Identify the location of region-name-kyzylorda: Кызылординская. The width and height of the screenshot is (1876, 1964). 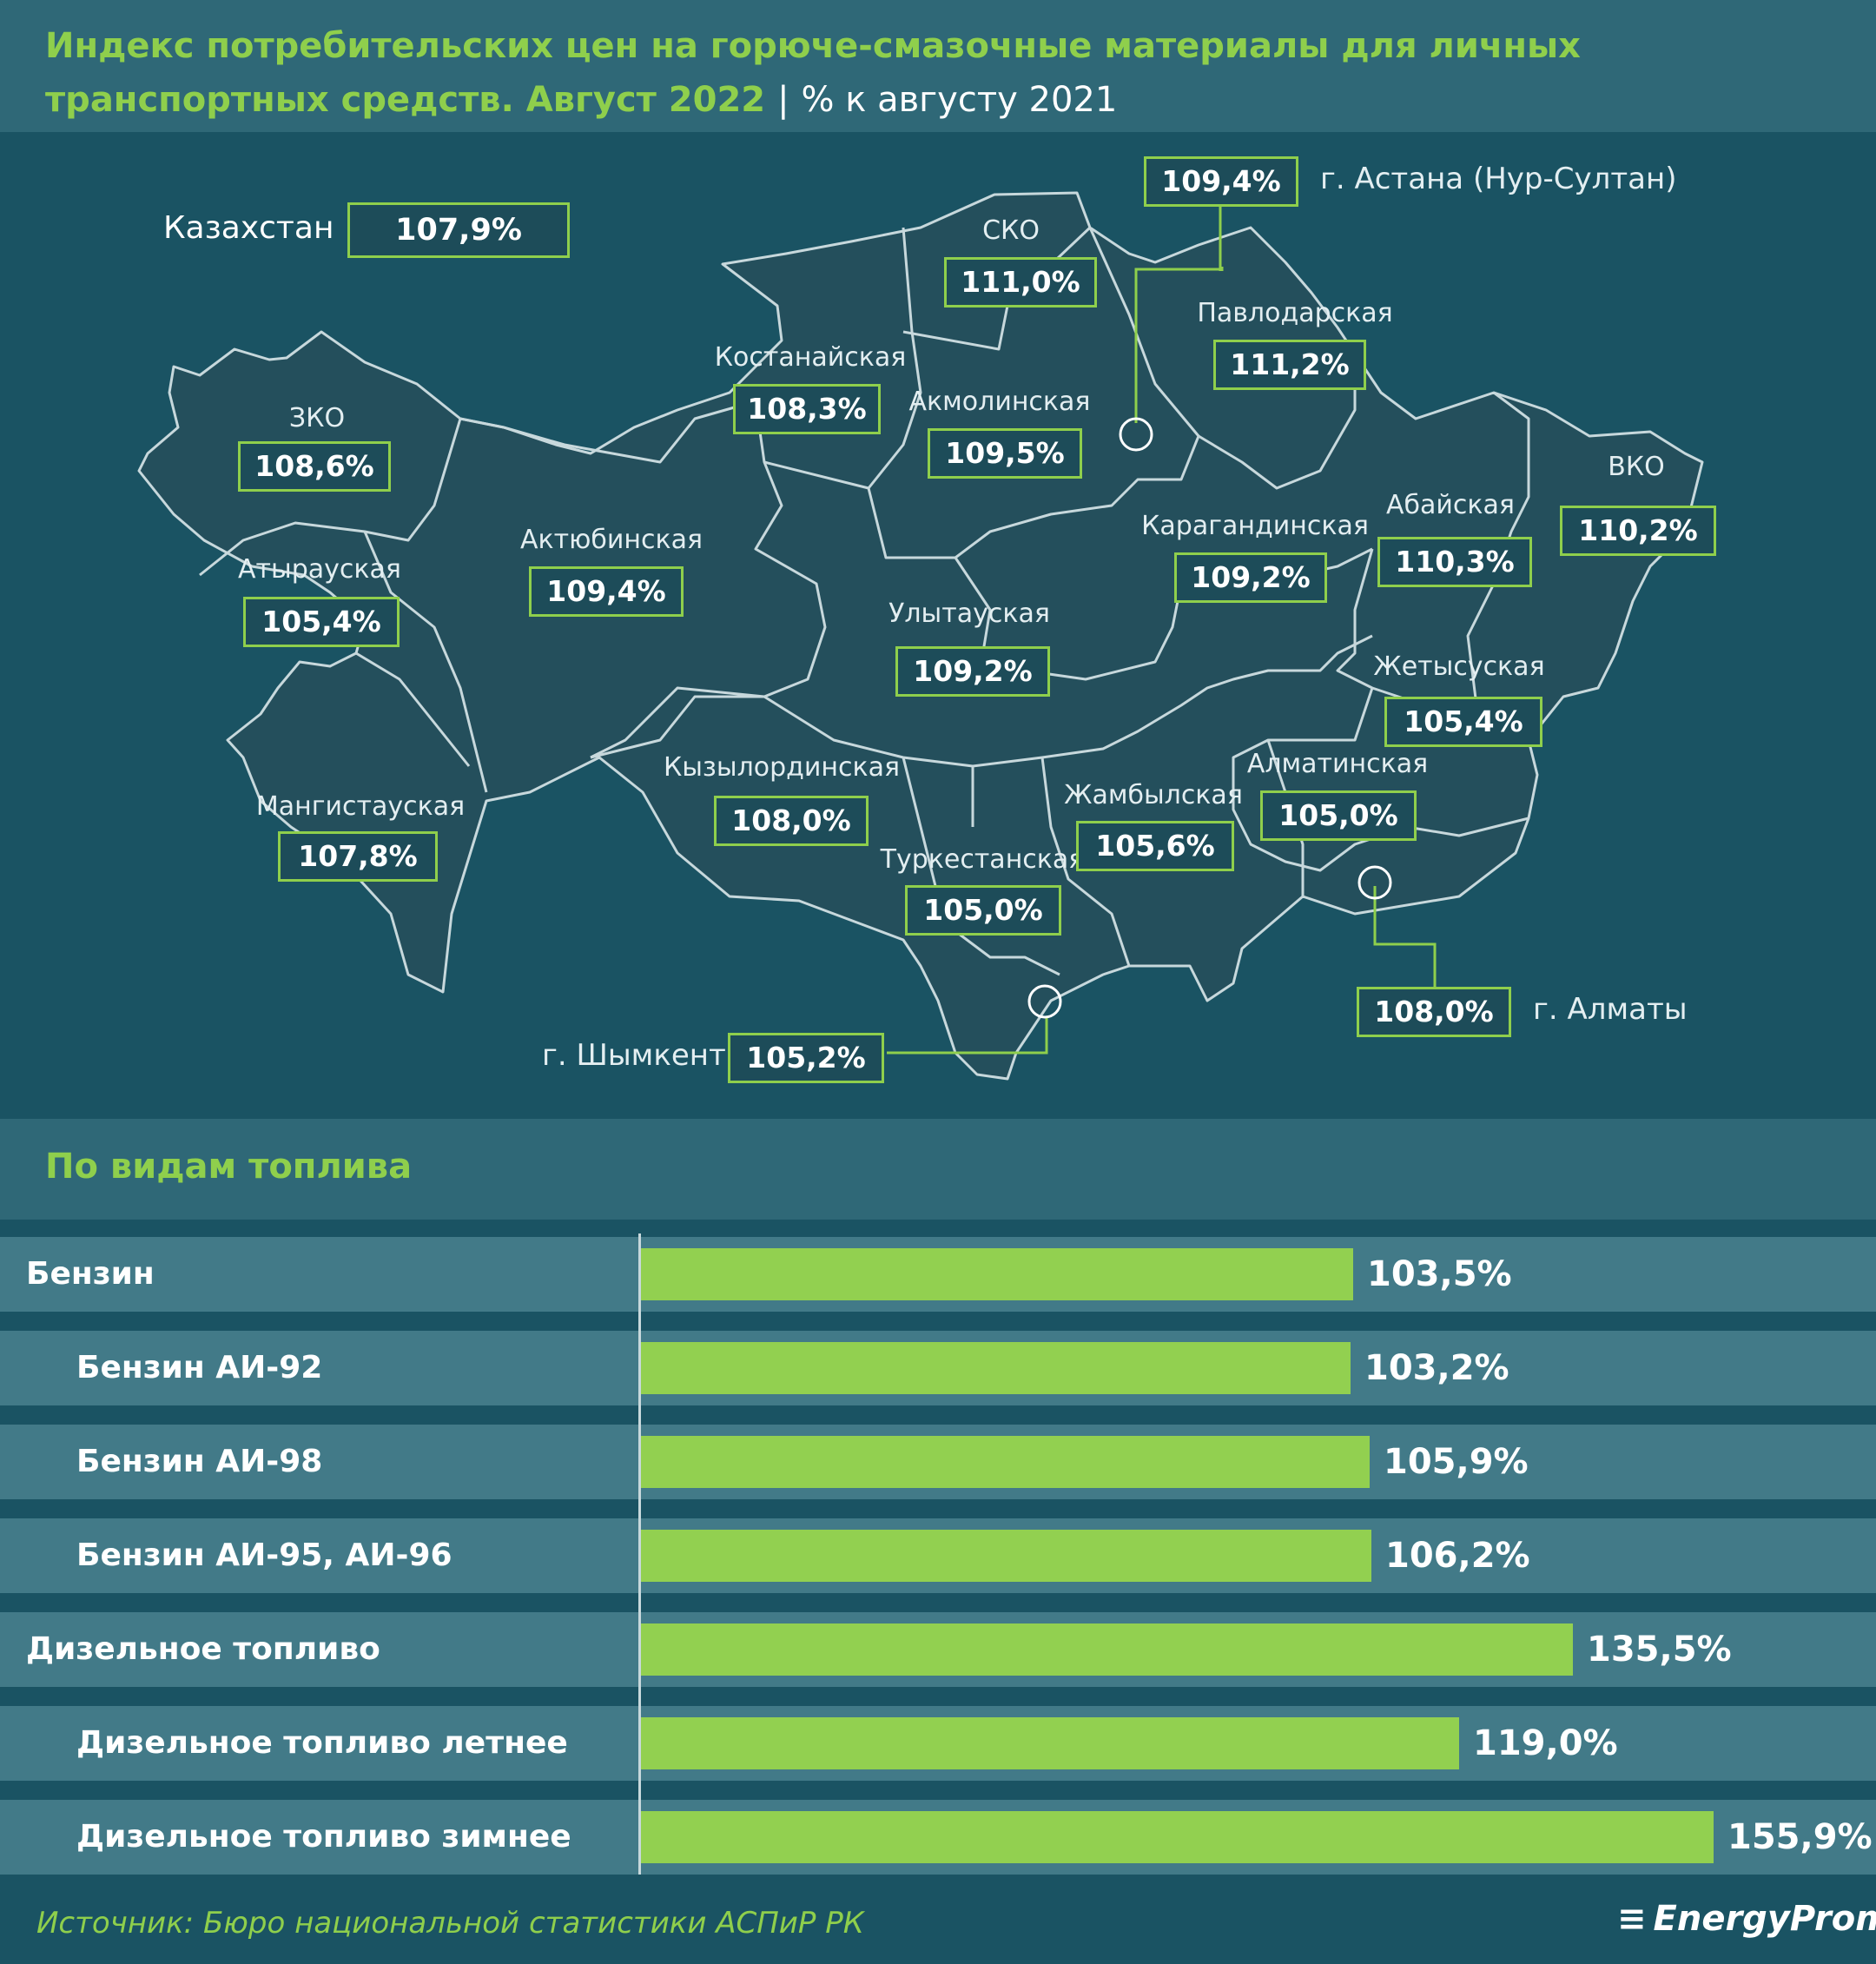
(782, 767).